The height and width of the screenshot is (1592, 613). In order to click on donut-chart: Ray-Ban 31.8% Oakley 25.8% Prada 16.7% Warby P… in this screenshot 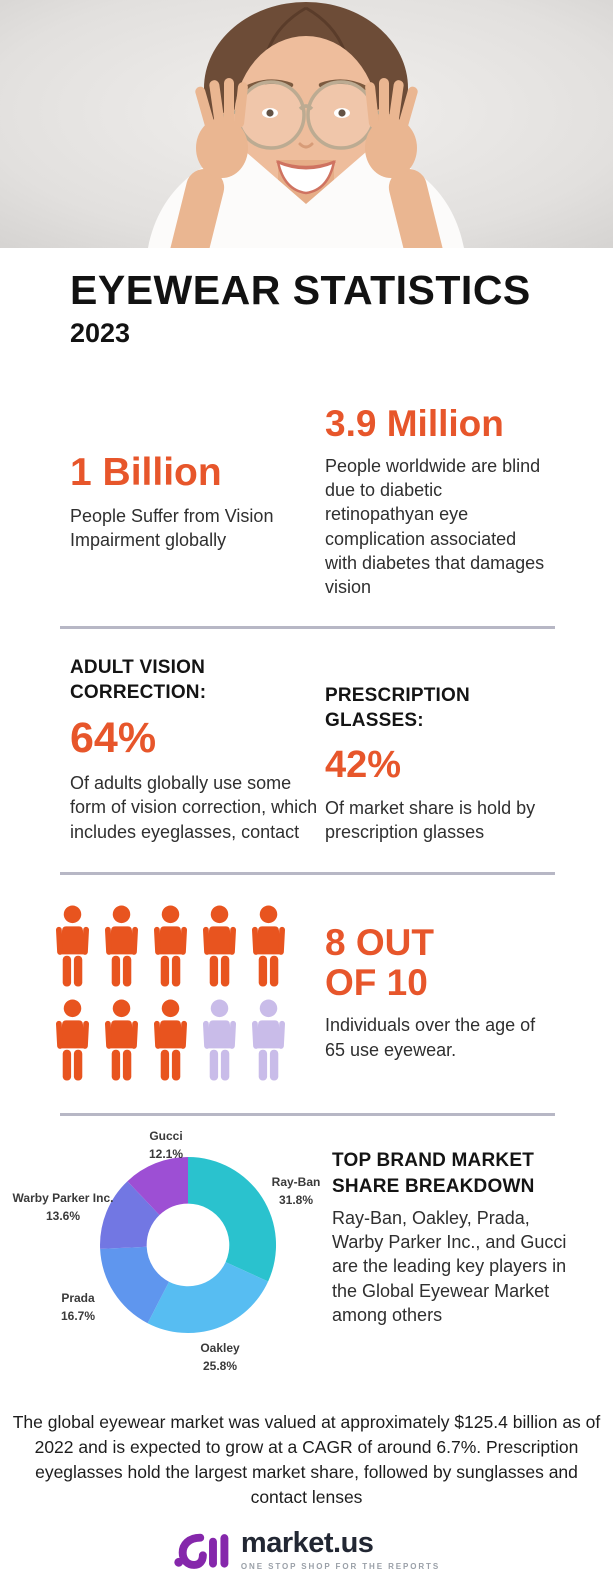, I will do `click(167, 1256)`.